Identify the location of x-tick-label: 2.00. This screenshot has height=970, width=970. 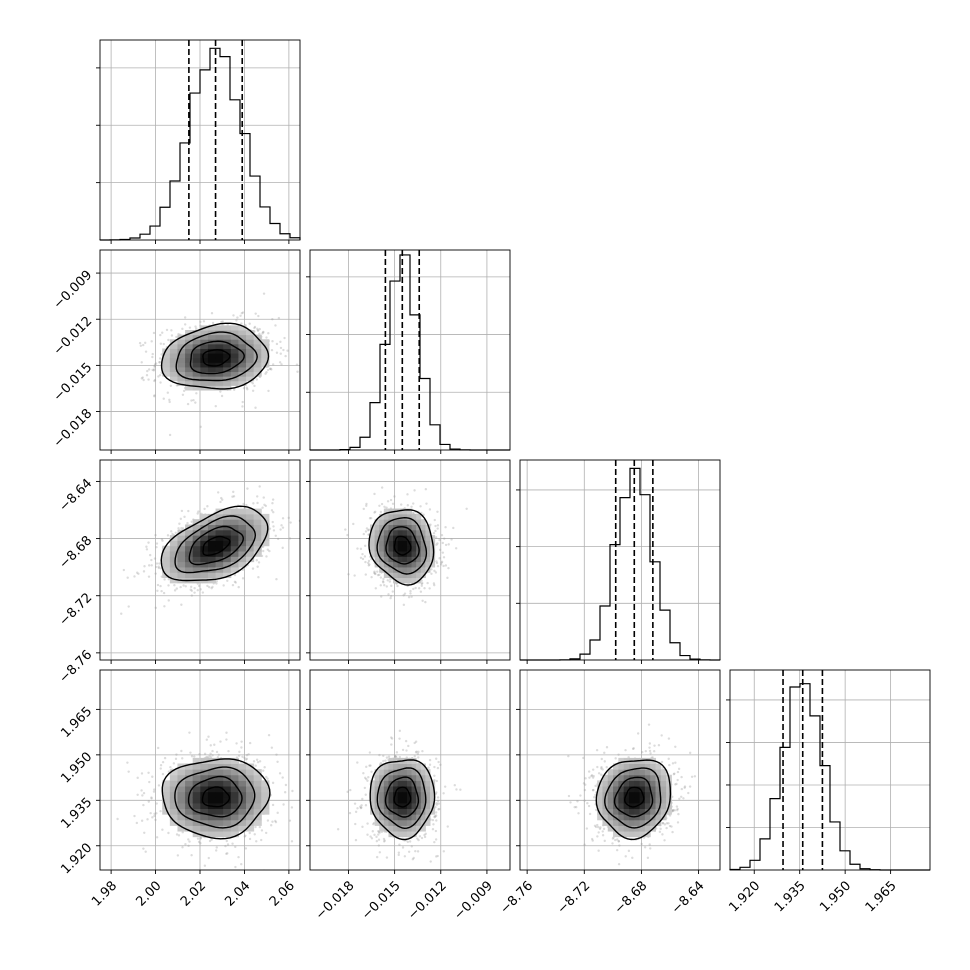
(149, 893).